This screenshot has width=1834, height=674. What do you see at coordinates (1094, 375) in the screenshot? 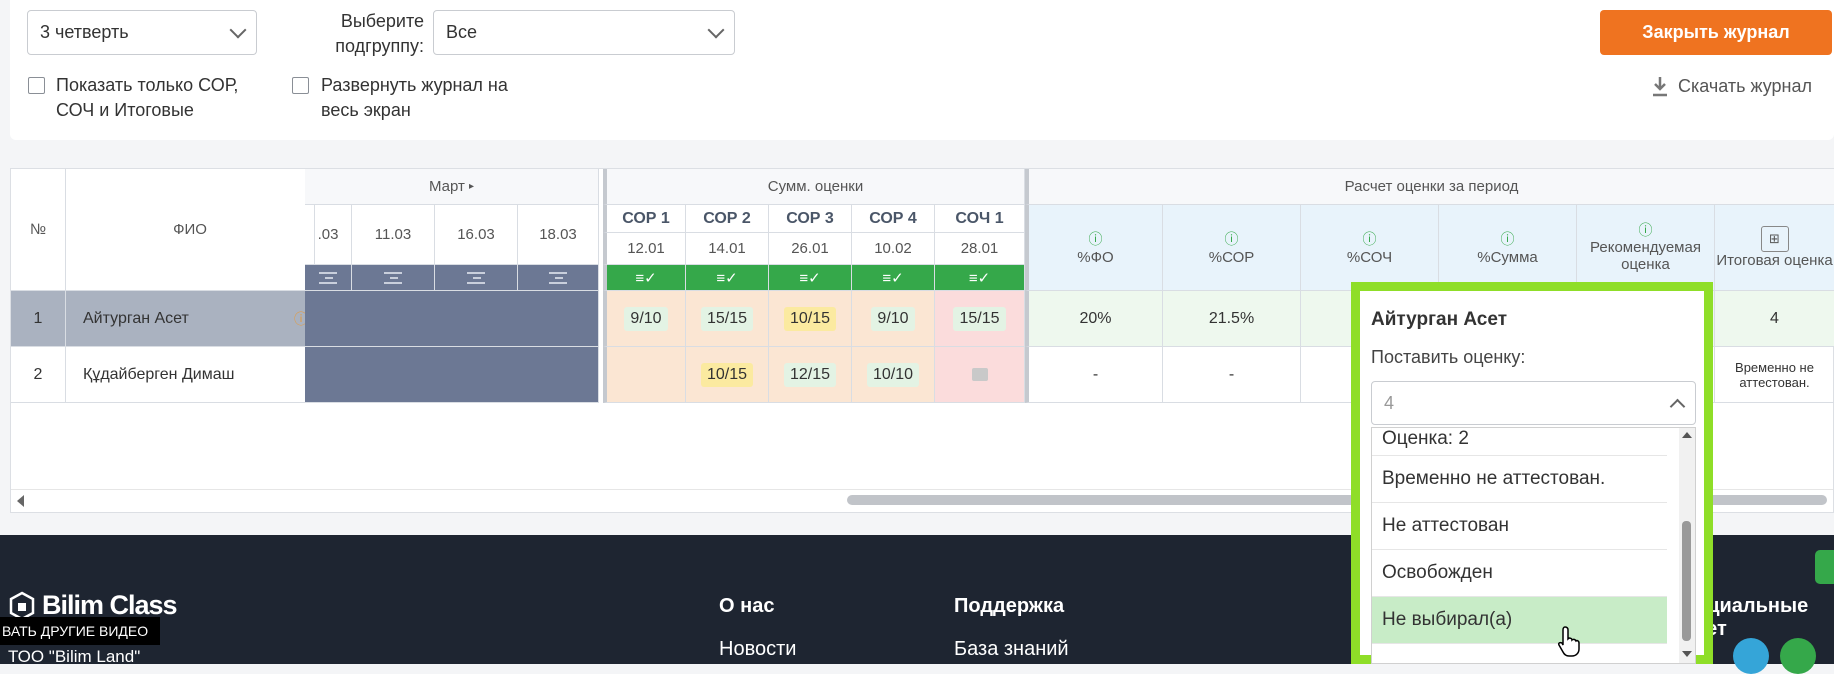
I see `fo-value: -` at bounding box center [1094, 375].